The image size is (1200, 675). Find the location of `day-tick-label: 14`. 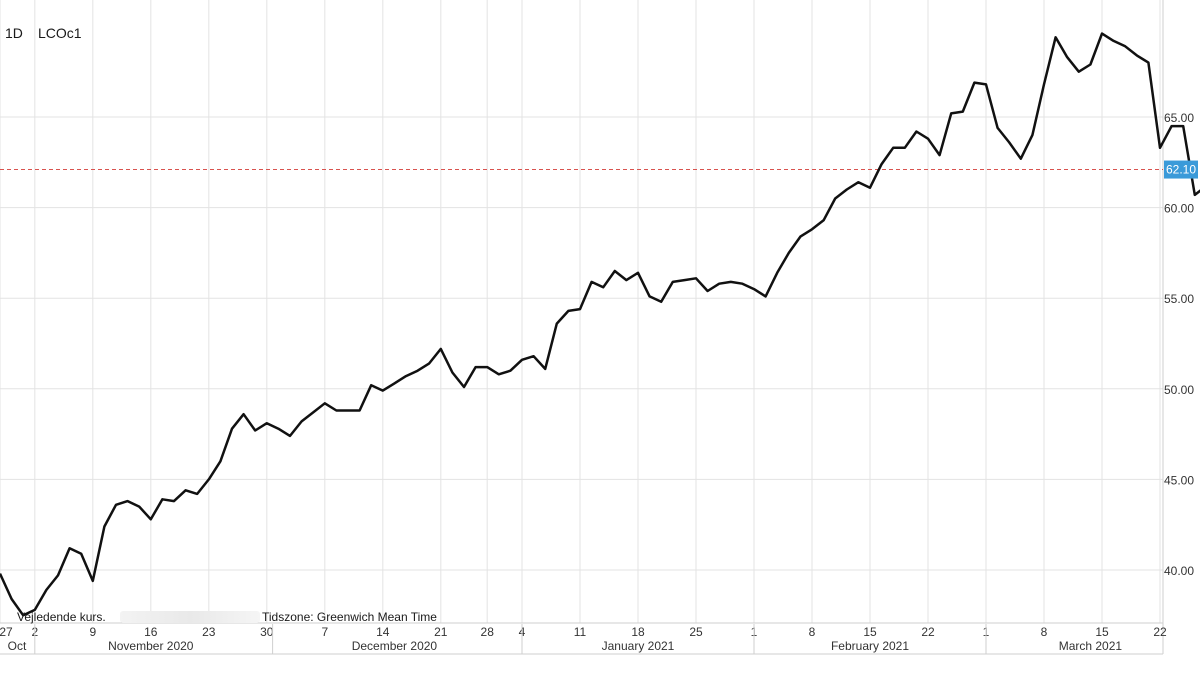

day-tick-label: 14 is located at coordinates (383, 632).